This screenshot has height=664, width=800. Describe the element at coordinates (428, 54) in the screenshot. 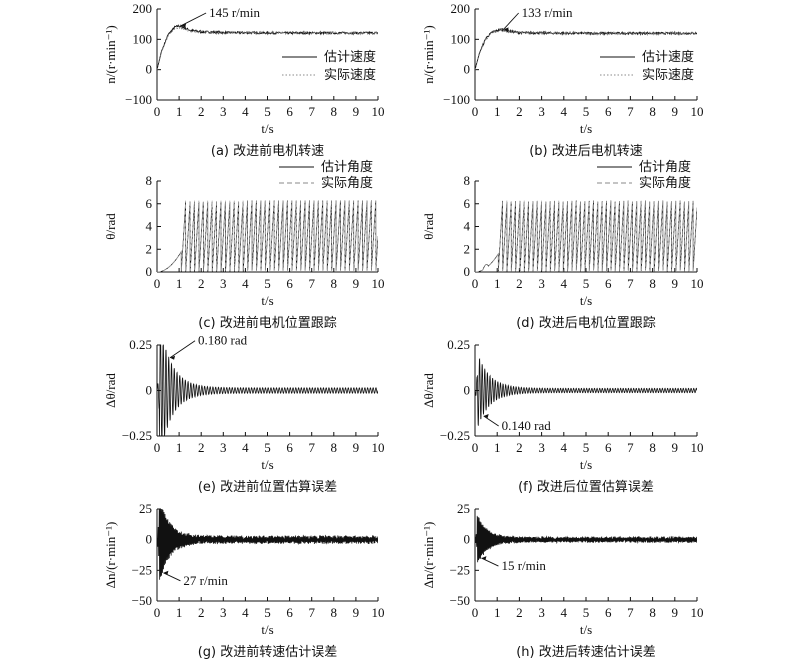

I see `y-axis-label: n/(r·min⁻¹)` at that location.